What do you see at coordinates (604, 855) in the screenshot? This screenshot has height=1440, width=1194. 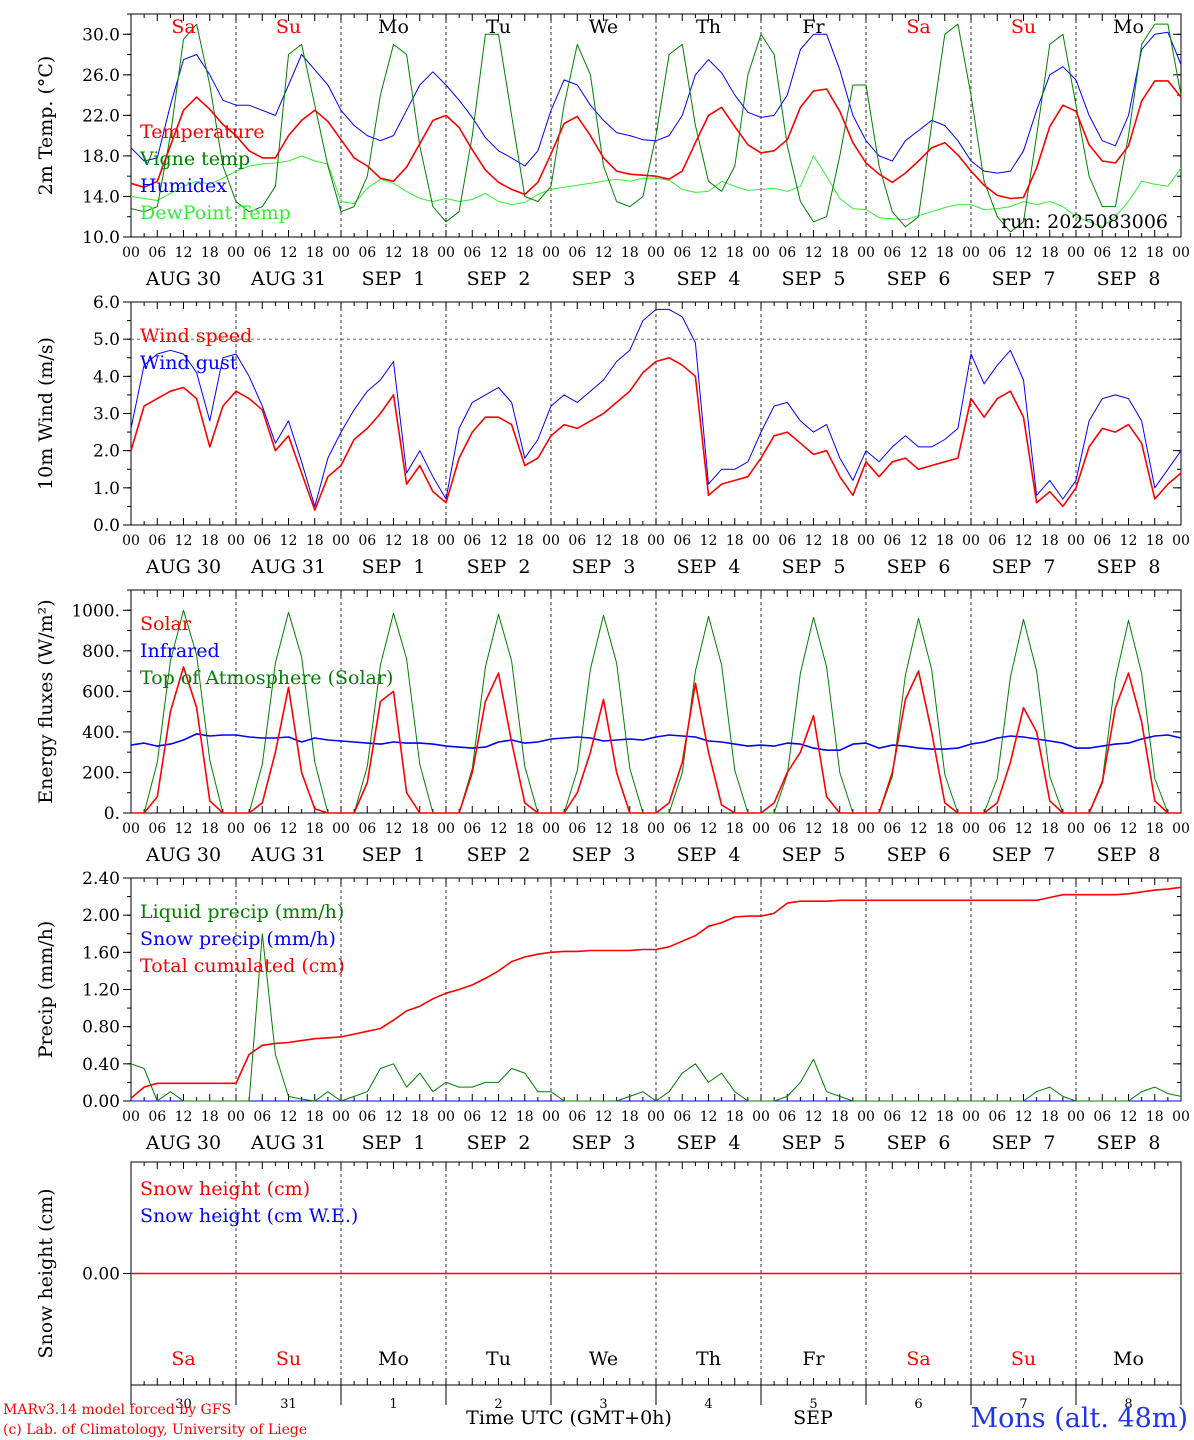 I see `date-label: SEP 3` at bounding box center [604, 855].